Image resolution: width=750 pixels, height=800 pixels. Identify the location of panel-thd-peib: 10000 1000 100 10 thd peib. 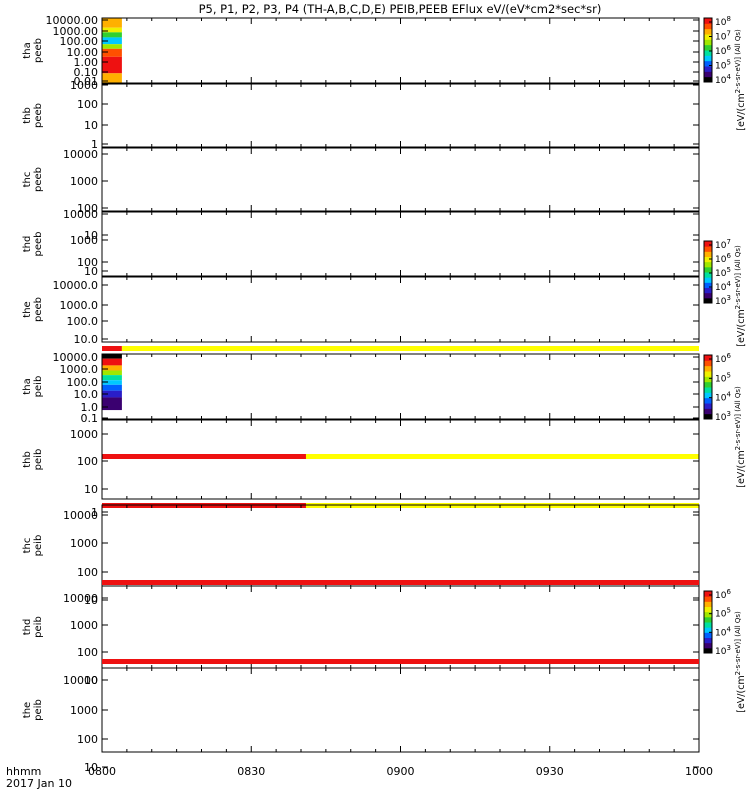
(361, 633).